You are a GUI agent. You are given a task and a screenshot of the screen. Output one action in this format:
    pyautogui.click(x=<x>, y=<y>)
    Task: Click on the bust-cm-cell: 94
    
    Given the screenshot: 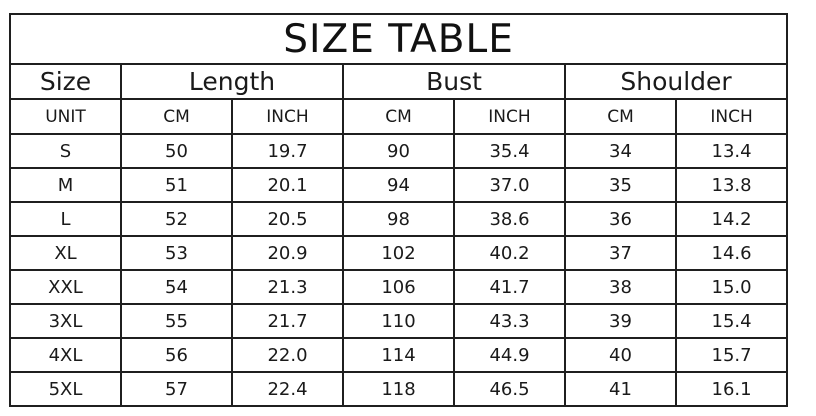 What is the action you would take?
    pyautogui.click(x=398, y=185)
    